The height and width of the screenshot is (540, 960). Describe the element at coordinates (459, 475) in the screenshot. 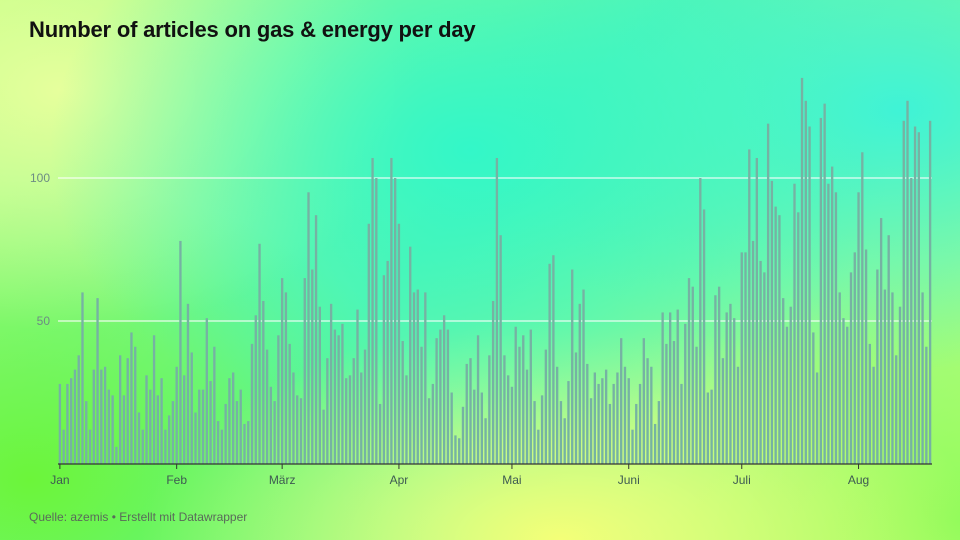

I see `x-axis-ticks: Jan Feb März Apr Mai Juni Juli Aug` at that location.